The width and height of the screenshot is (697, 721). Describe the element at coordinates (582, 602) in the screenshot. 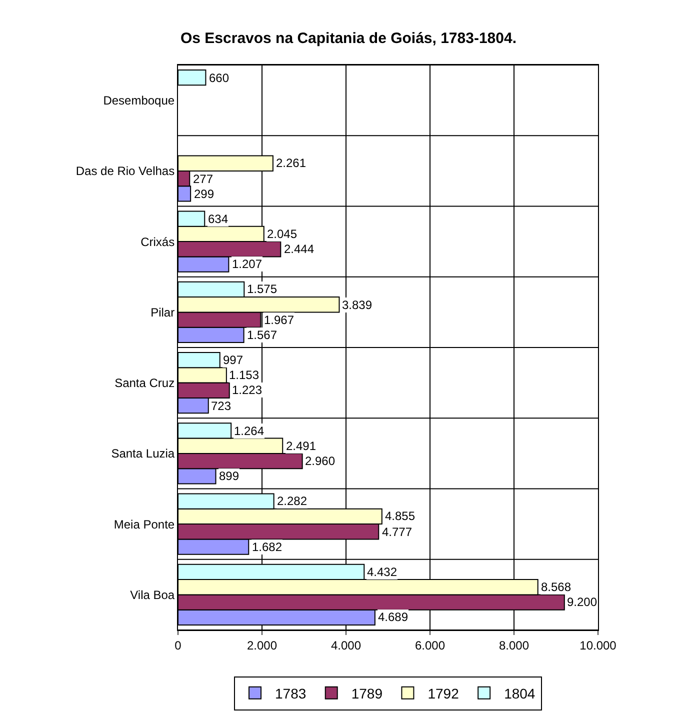

I see `data-label: 9.200` at that location.